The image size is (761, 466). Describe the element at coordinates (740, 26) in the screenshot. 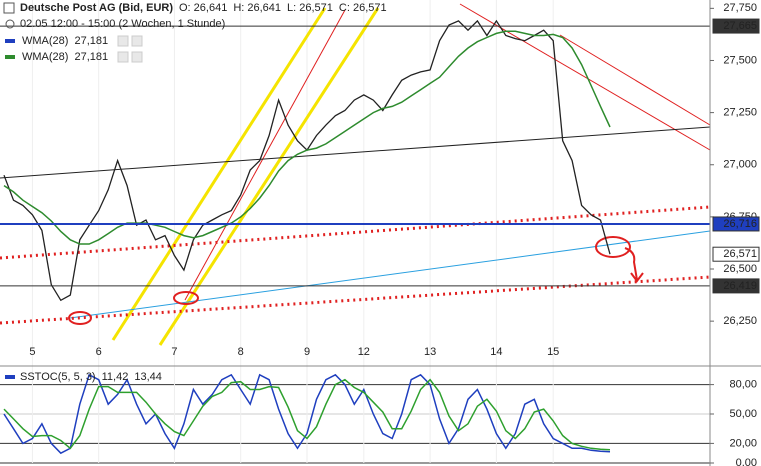

I see `price-marker-label: 27,665` at that location.